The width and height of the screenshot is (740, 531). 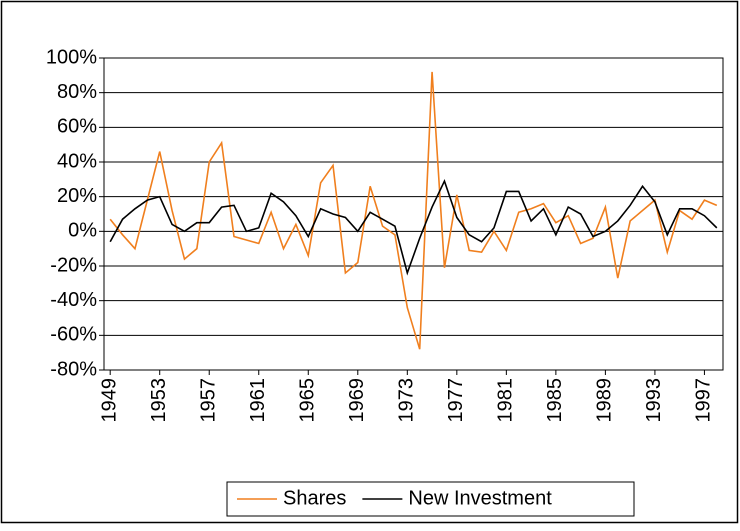 I want to click on y-tick-label: 40%, so click(x=77, y=161).